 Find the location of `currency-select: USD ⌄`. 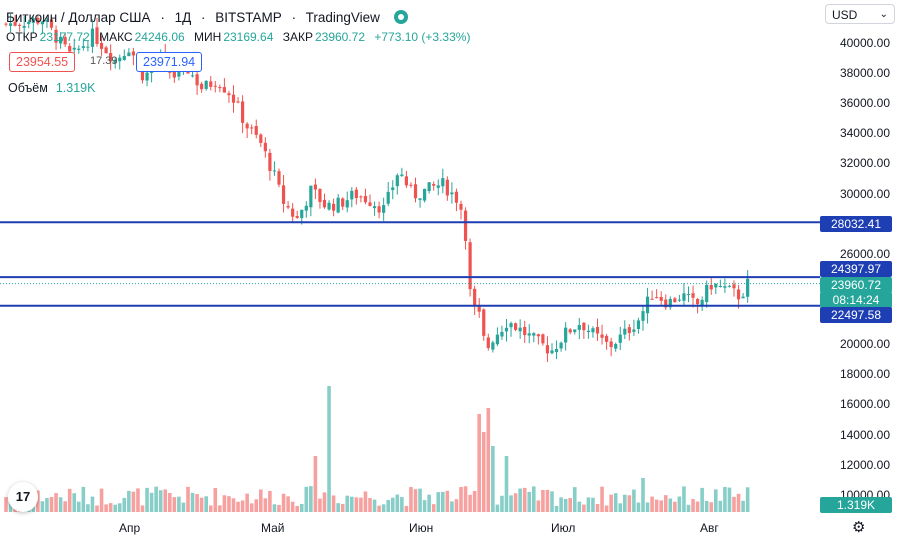

currency-select: USD ⌄ is located at coordinates (860, 14).